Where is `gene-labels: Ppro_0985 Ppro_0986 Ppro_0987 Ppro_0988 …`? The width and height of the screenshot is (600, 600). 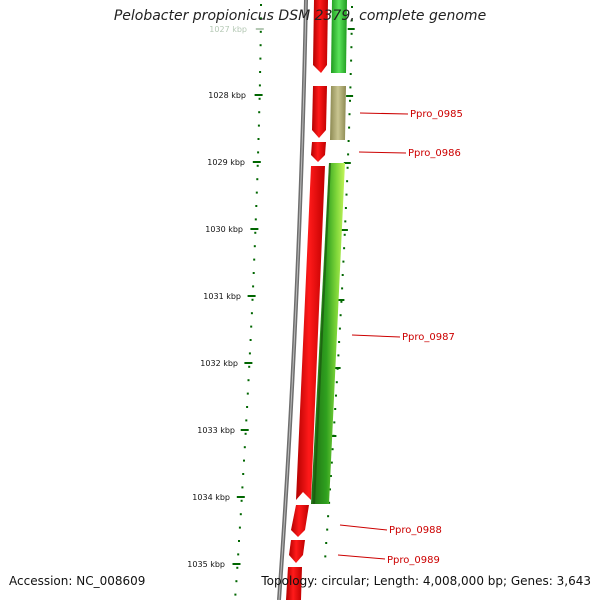
gene-labels: Ppro_0985 Ppro_0986 Ppro_0987 Ppro_0988 … is located at coordinates (425, 337).